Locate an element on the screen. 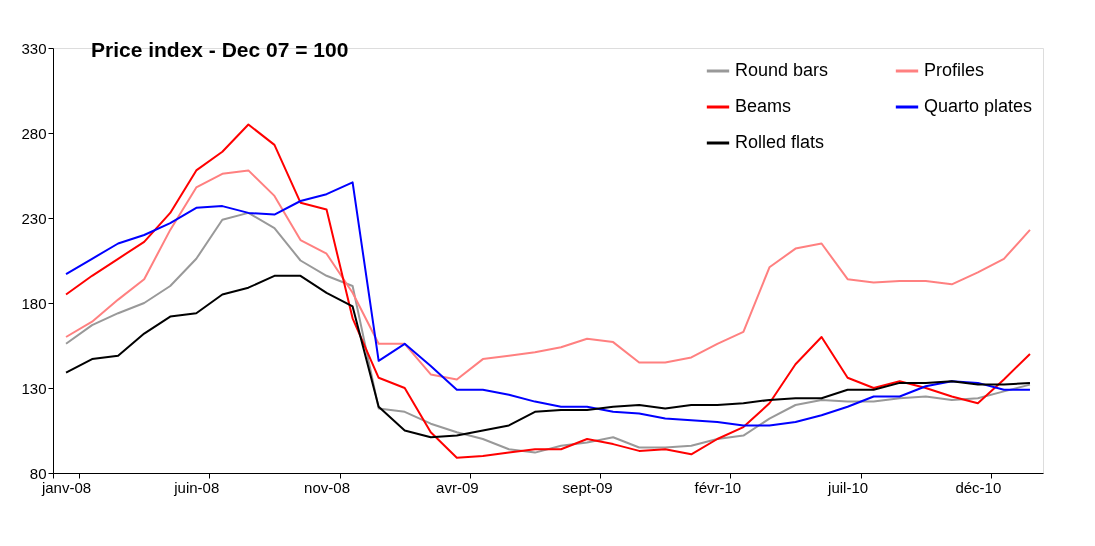 This screenshot has height=546, width=1095. y-tick-label: 330 is located at coordinates (34, 48).